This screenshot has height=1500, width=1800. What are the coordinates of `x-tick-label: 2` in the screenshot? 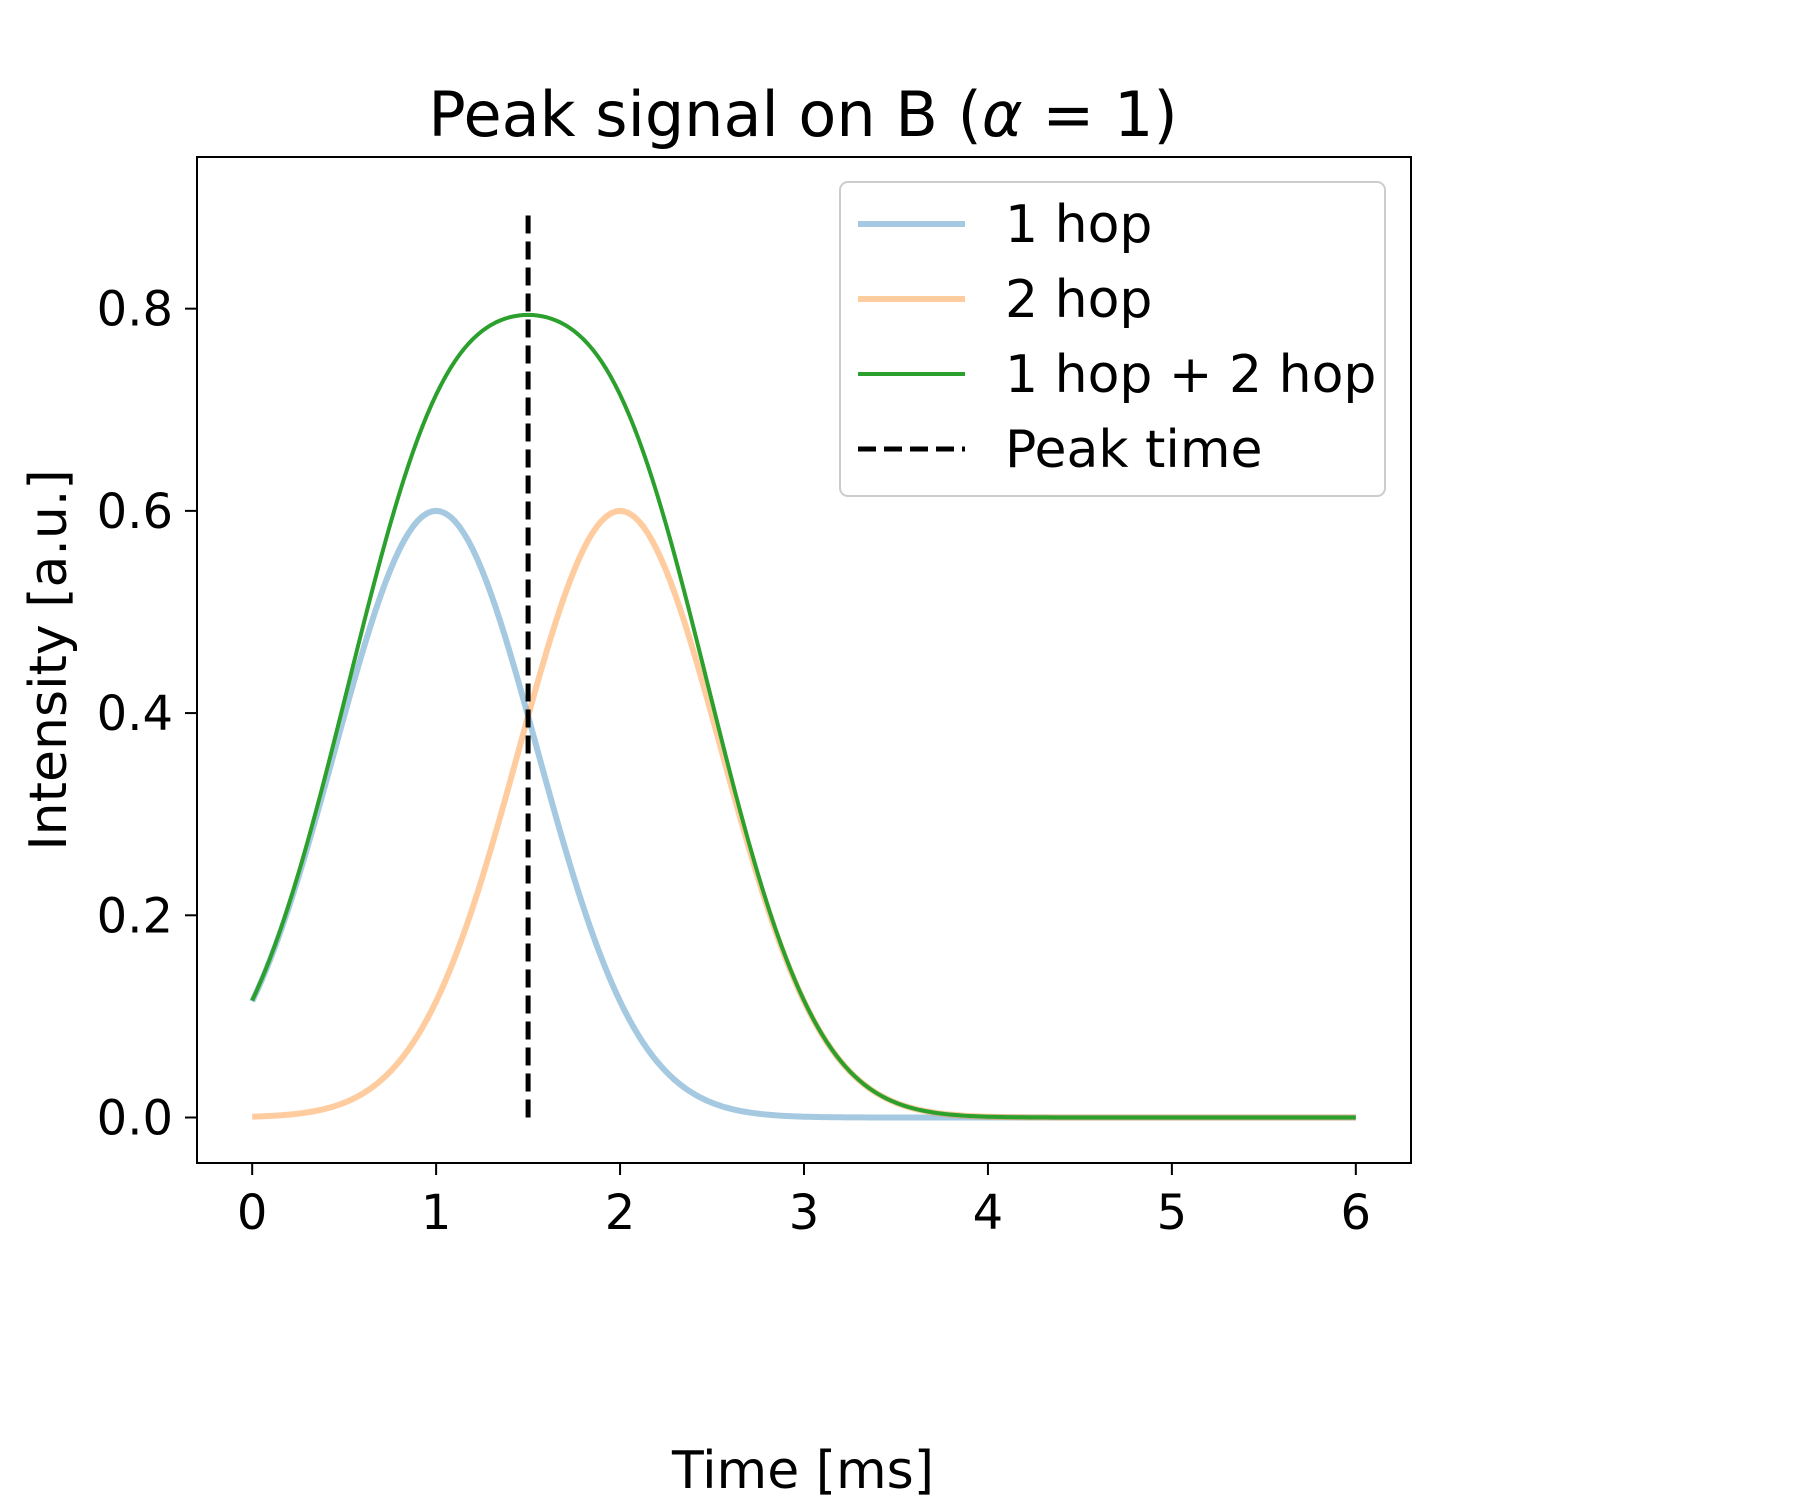 It's located at (620, 1213).